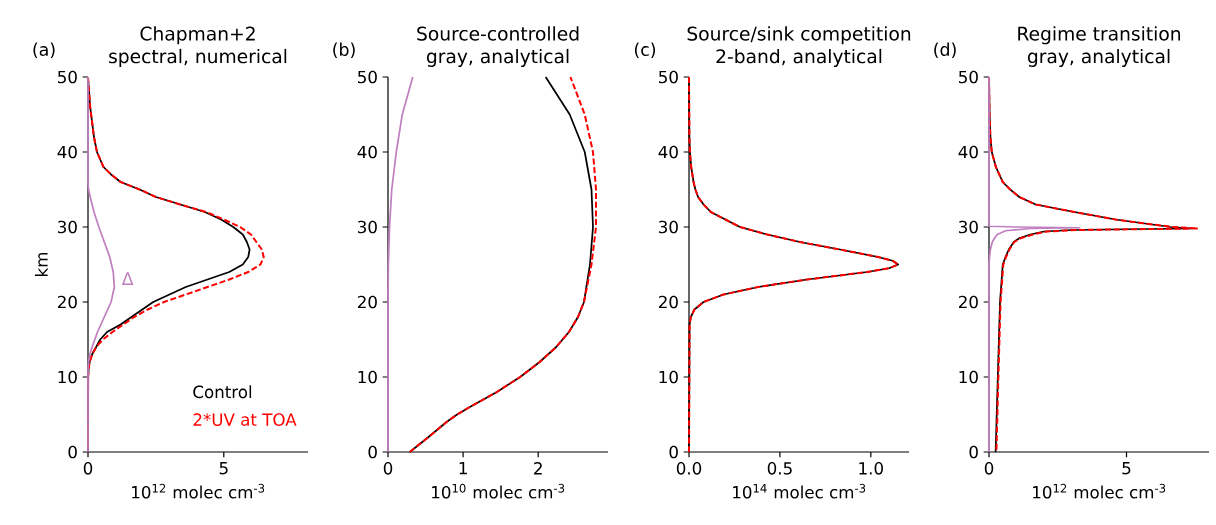 The height and width of the screenshot is (525, 1216). What do you see at coordinates (245, 419) in the screenshot?
I see `text: 2*UV at TOA` at bounding box center [245, 419].